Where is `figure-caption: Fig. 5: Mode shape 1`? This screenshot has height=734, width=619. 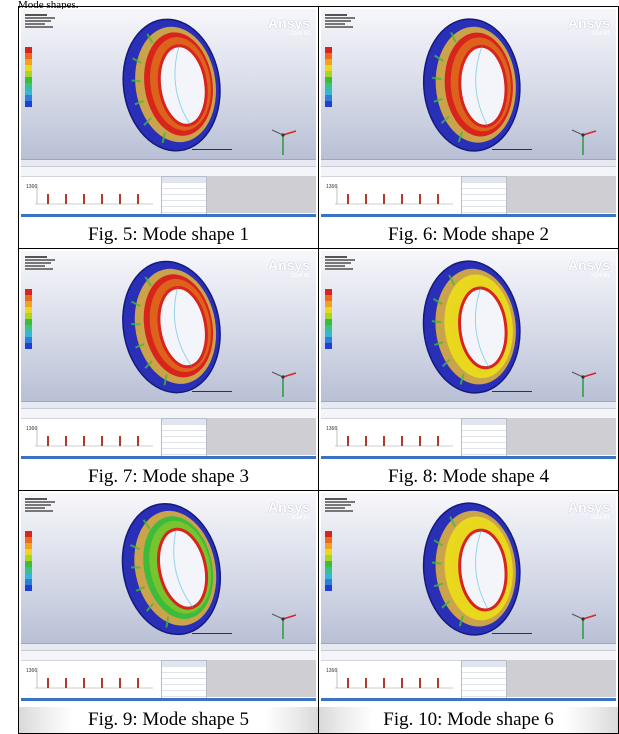
figure-caption: Fig. 5: Mode shape 1 is located at coordinates (168, 234).